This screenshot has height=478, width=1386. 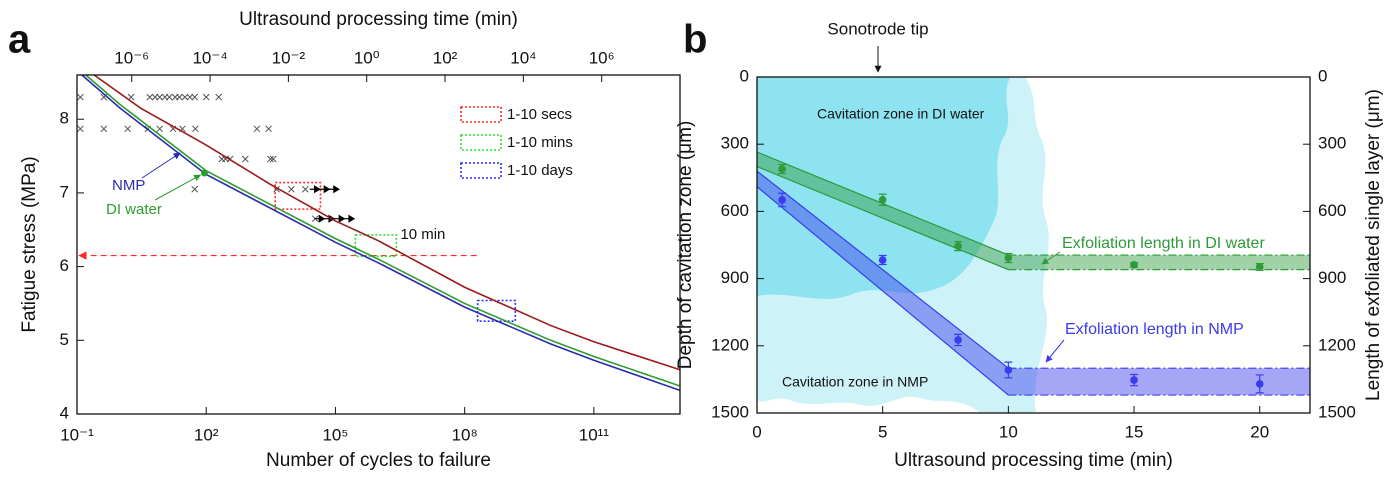 What do you see at coordinates (64, 412) in the screenshot?
I see `y-tick-label: 4` at bounding box center [64, 412].